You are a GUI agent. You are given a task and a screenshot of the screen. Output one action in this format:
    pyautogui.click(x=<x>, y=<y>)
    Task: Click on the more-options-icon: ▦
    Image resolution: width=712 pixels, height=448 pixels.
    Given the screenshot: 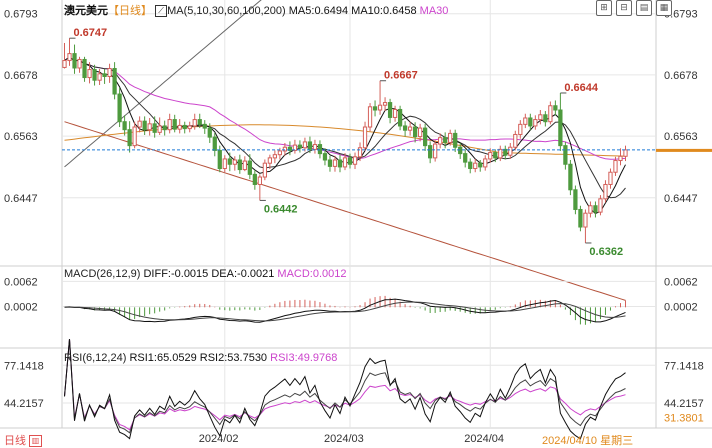 What is the action you would take?
    pyautogui.click(x=664, y=8)
    